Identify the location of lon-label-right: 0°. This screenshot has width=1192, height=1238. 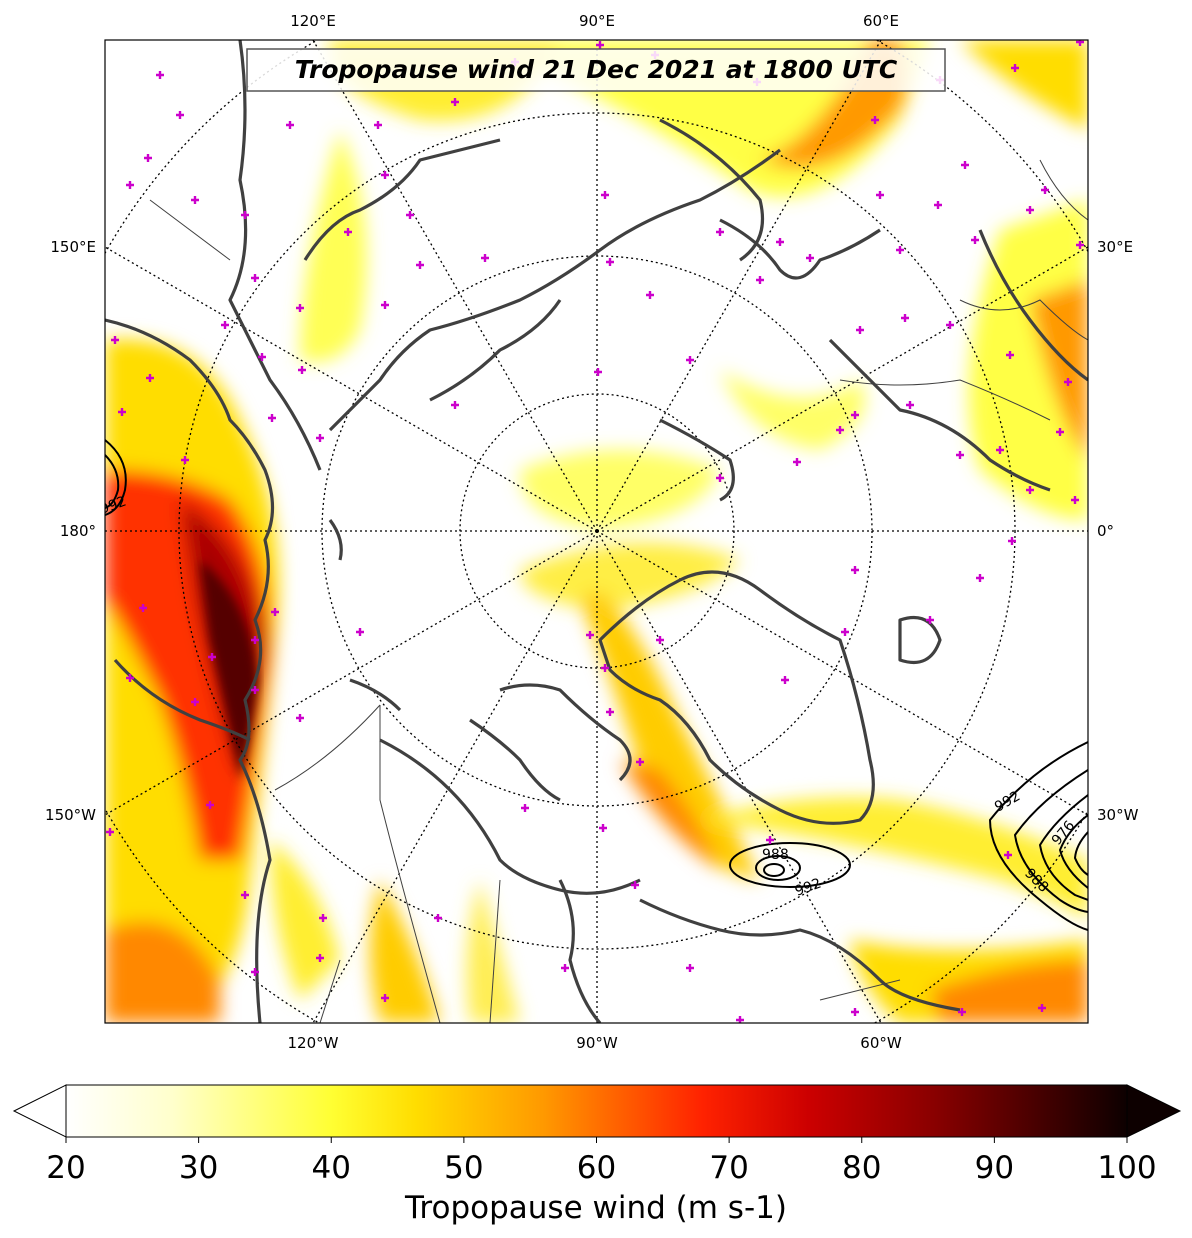
(1105, 531).